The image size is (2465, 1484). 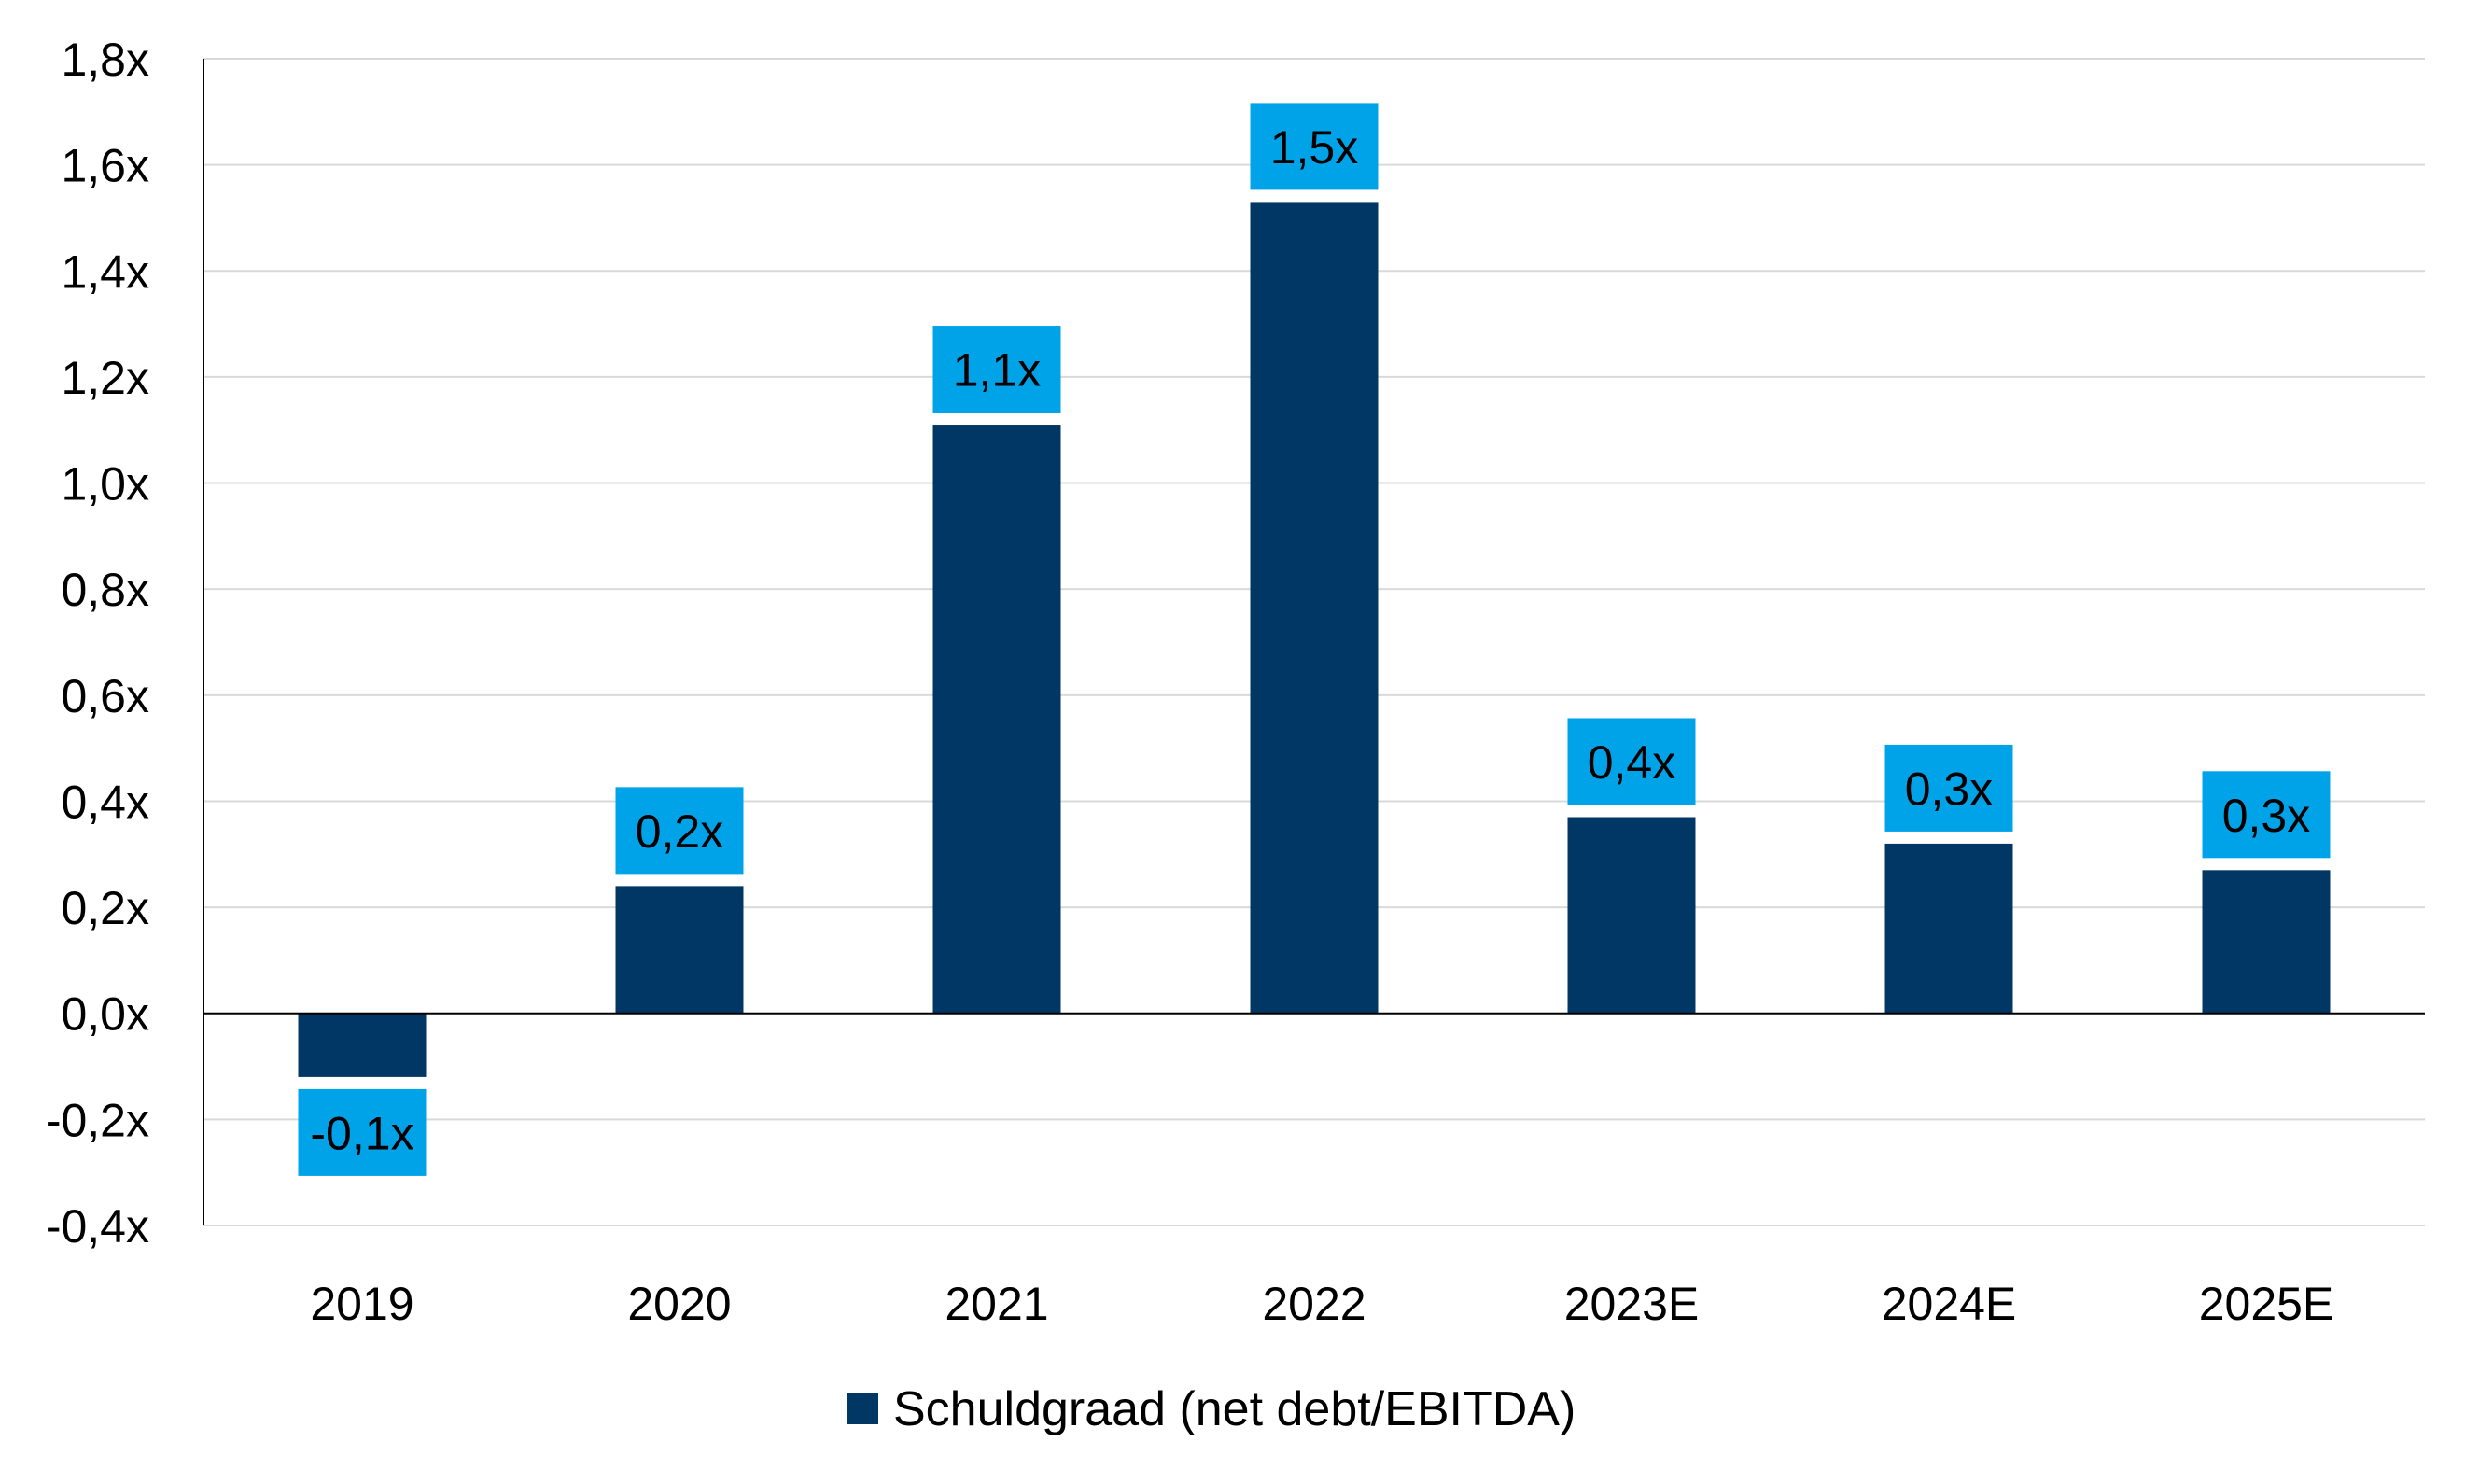 I want to click on x-tick-label: 2023E, so click(x=1632, y=1304).